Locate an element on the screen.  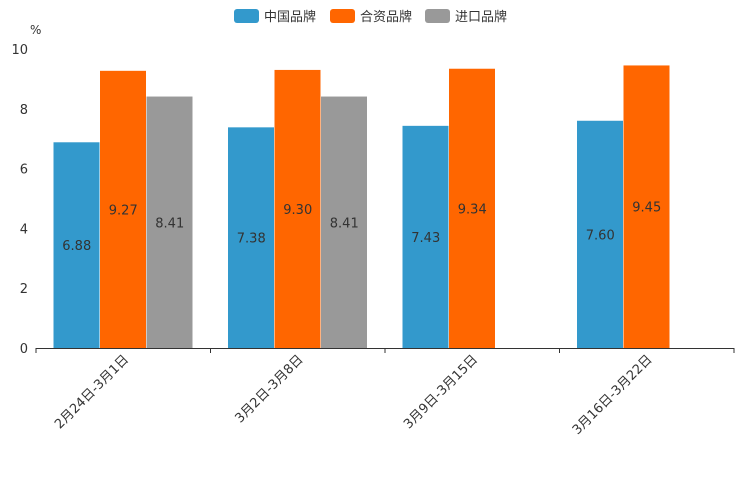
data-label: 9.30 is located at coordinates (297, 210).